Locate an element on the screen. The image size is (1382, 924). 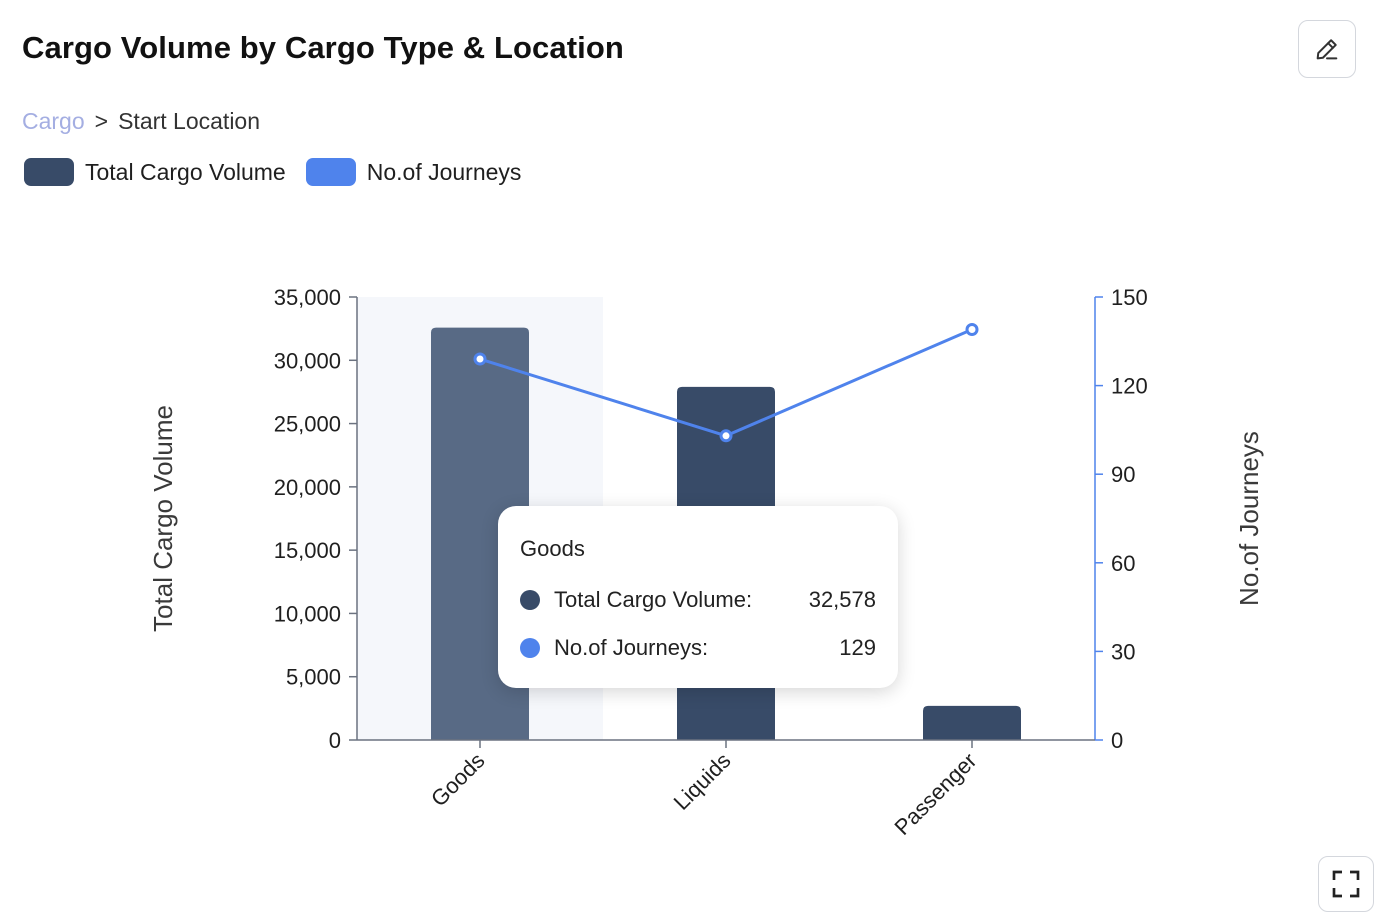
chart-title: Cargo Volume by Cargo Type & Location is located at coordinates (323, 47).